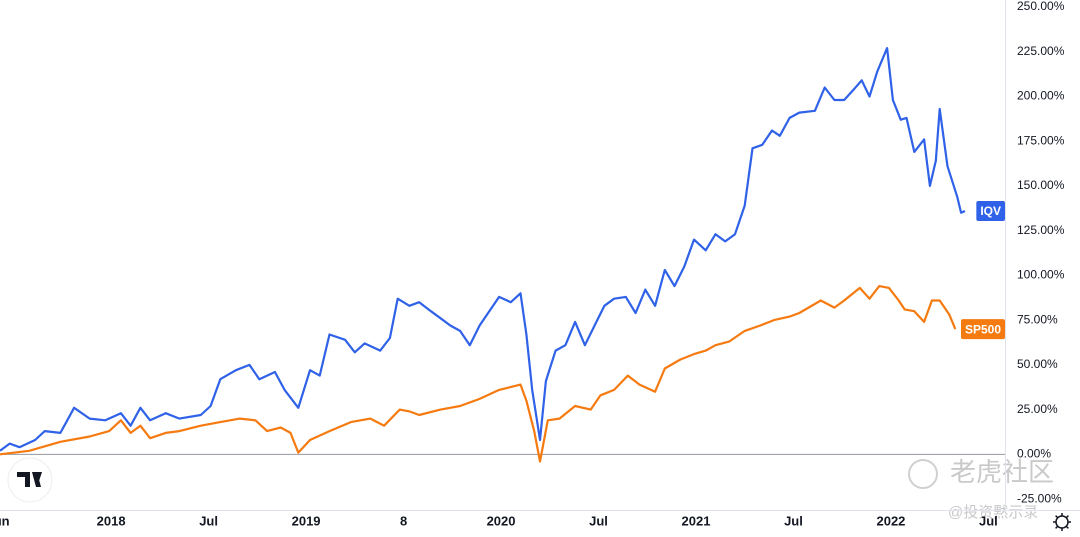 The image size is (1080, 537). I want to click on y-tick-label: 200.00%, so click(1041, 96).